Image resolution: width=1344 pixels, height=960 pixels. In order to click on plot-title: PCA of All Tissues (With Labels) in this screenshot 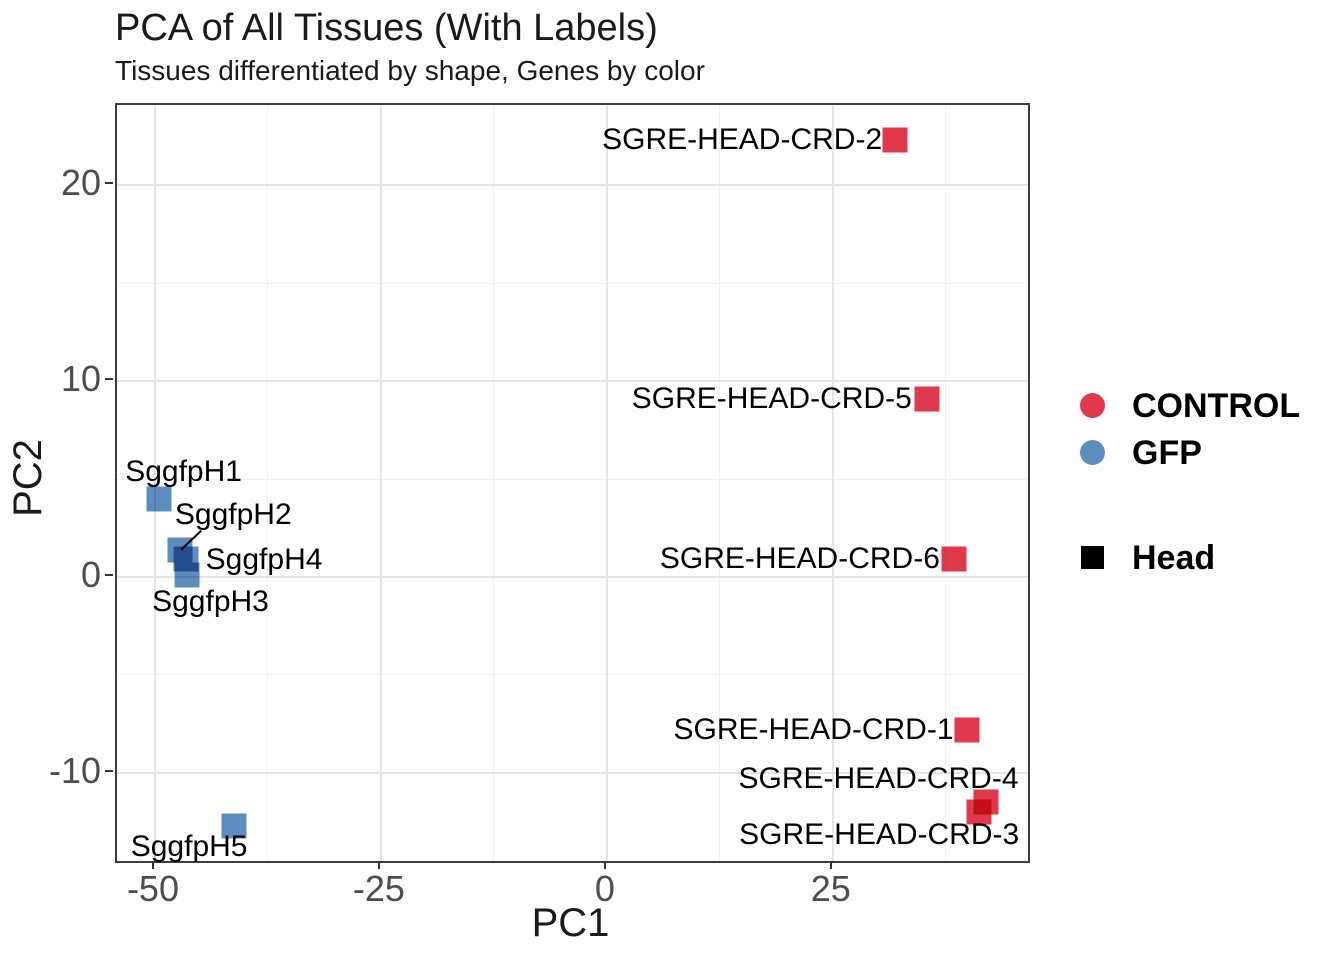, I will do `click(386, 28)`.